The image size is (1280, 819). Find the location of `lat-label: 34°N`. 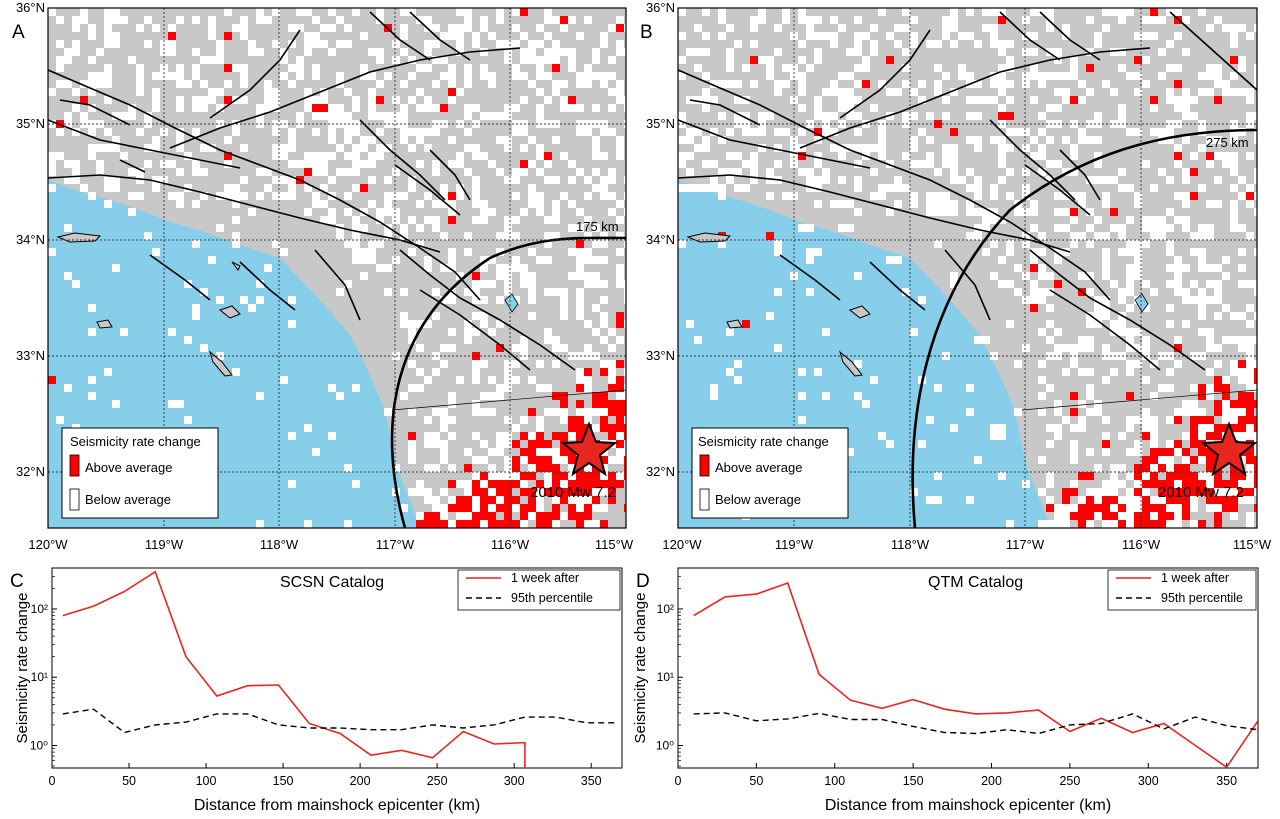

lat-label: 34°N is located at coordinates (660, 239).